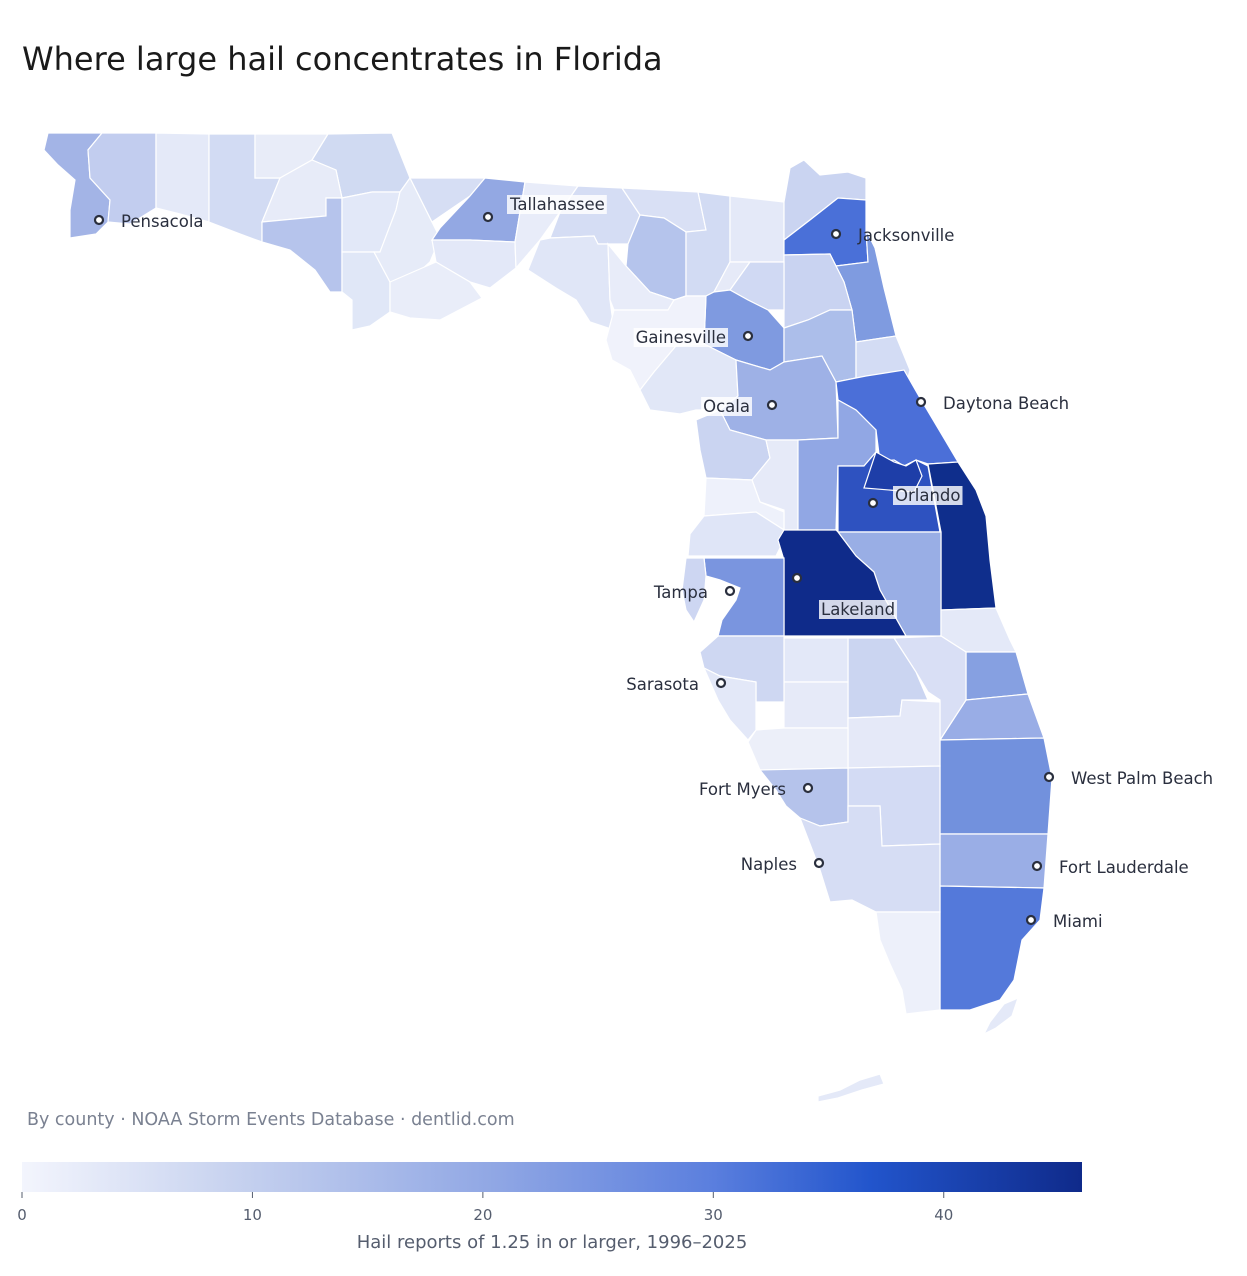 The width and height of the screenshot is (1247, 1276). What do you see at coordinates (905, 235) in the screenshot?
I see `city-label-jacksonville: Jacksonville` at bounding box center [905, 235].